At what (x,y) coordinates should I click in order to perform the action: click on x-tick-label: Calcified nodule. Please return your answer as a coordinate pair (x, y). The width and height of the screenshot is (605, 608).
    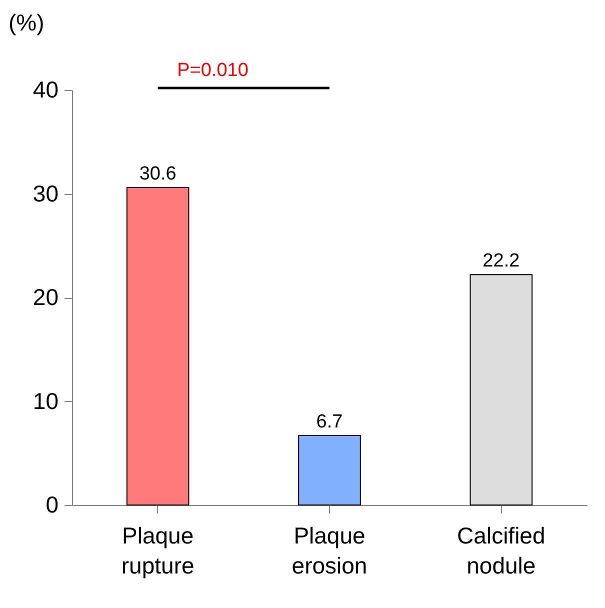
    Looking at the image, I should click on (501, 550).